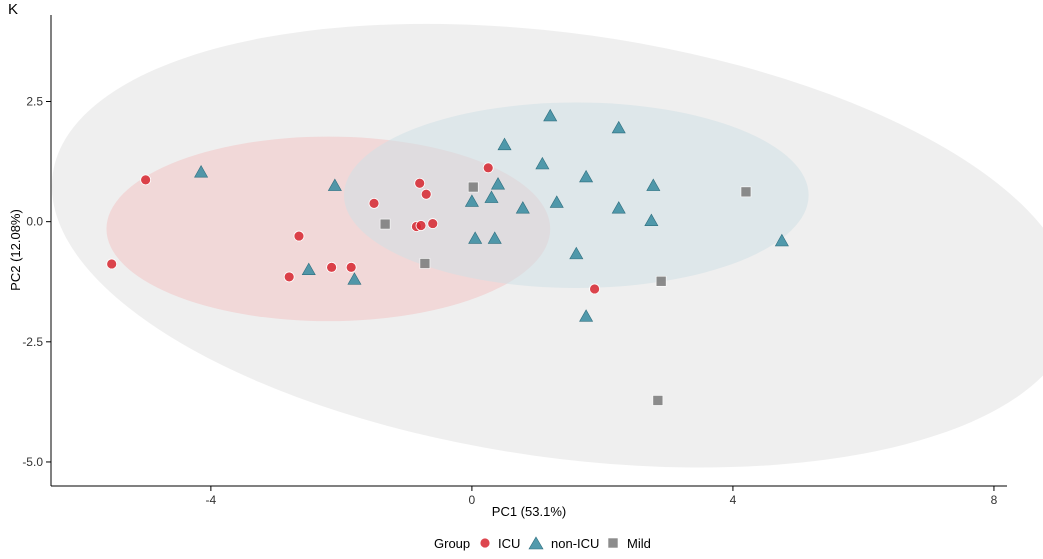  I want to click on x-tick-label-3: 8, so click(994, 500).